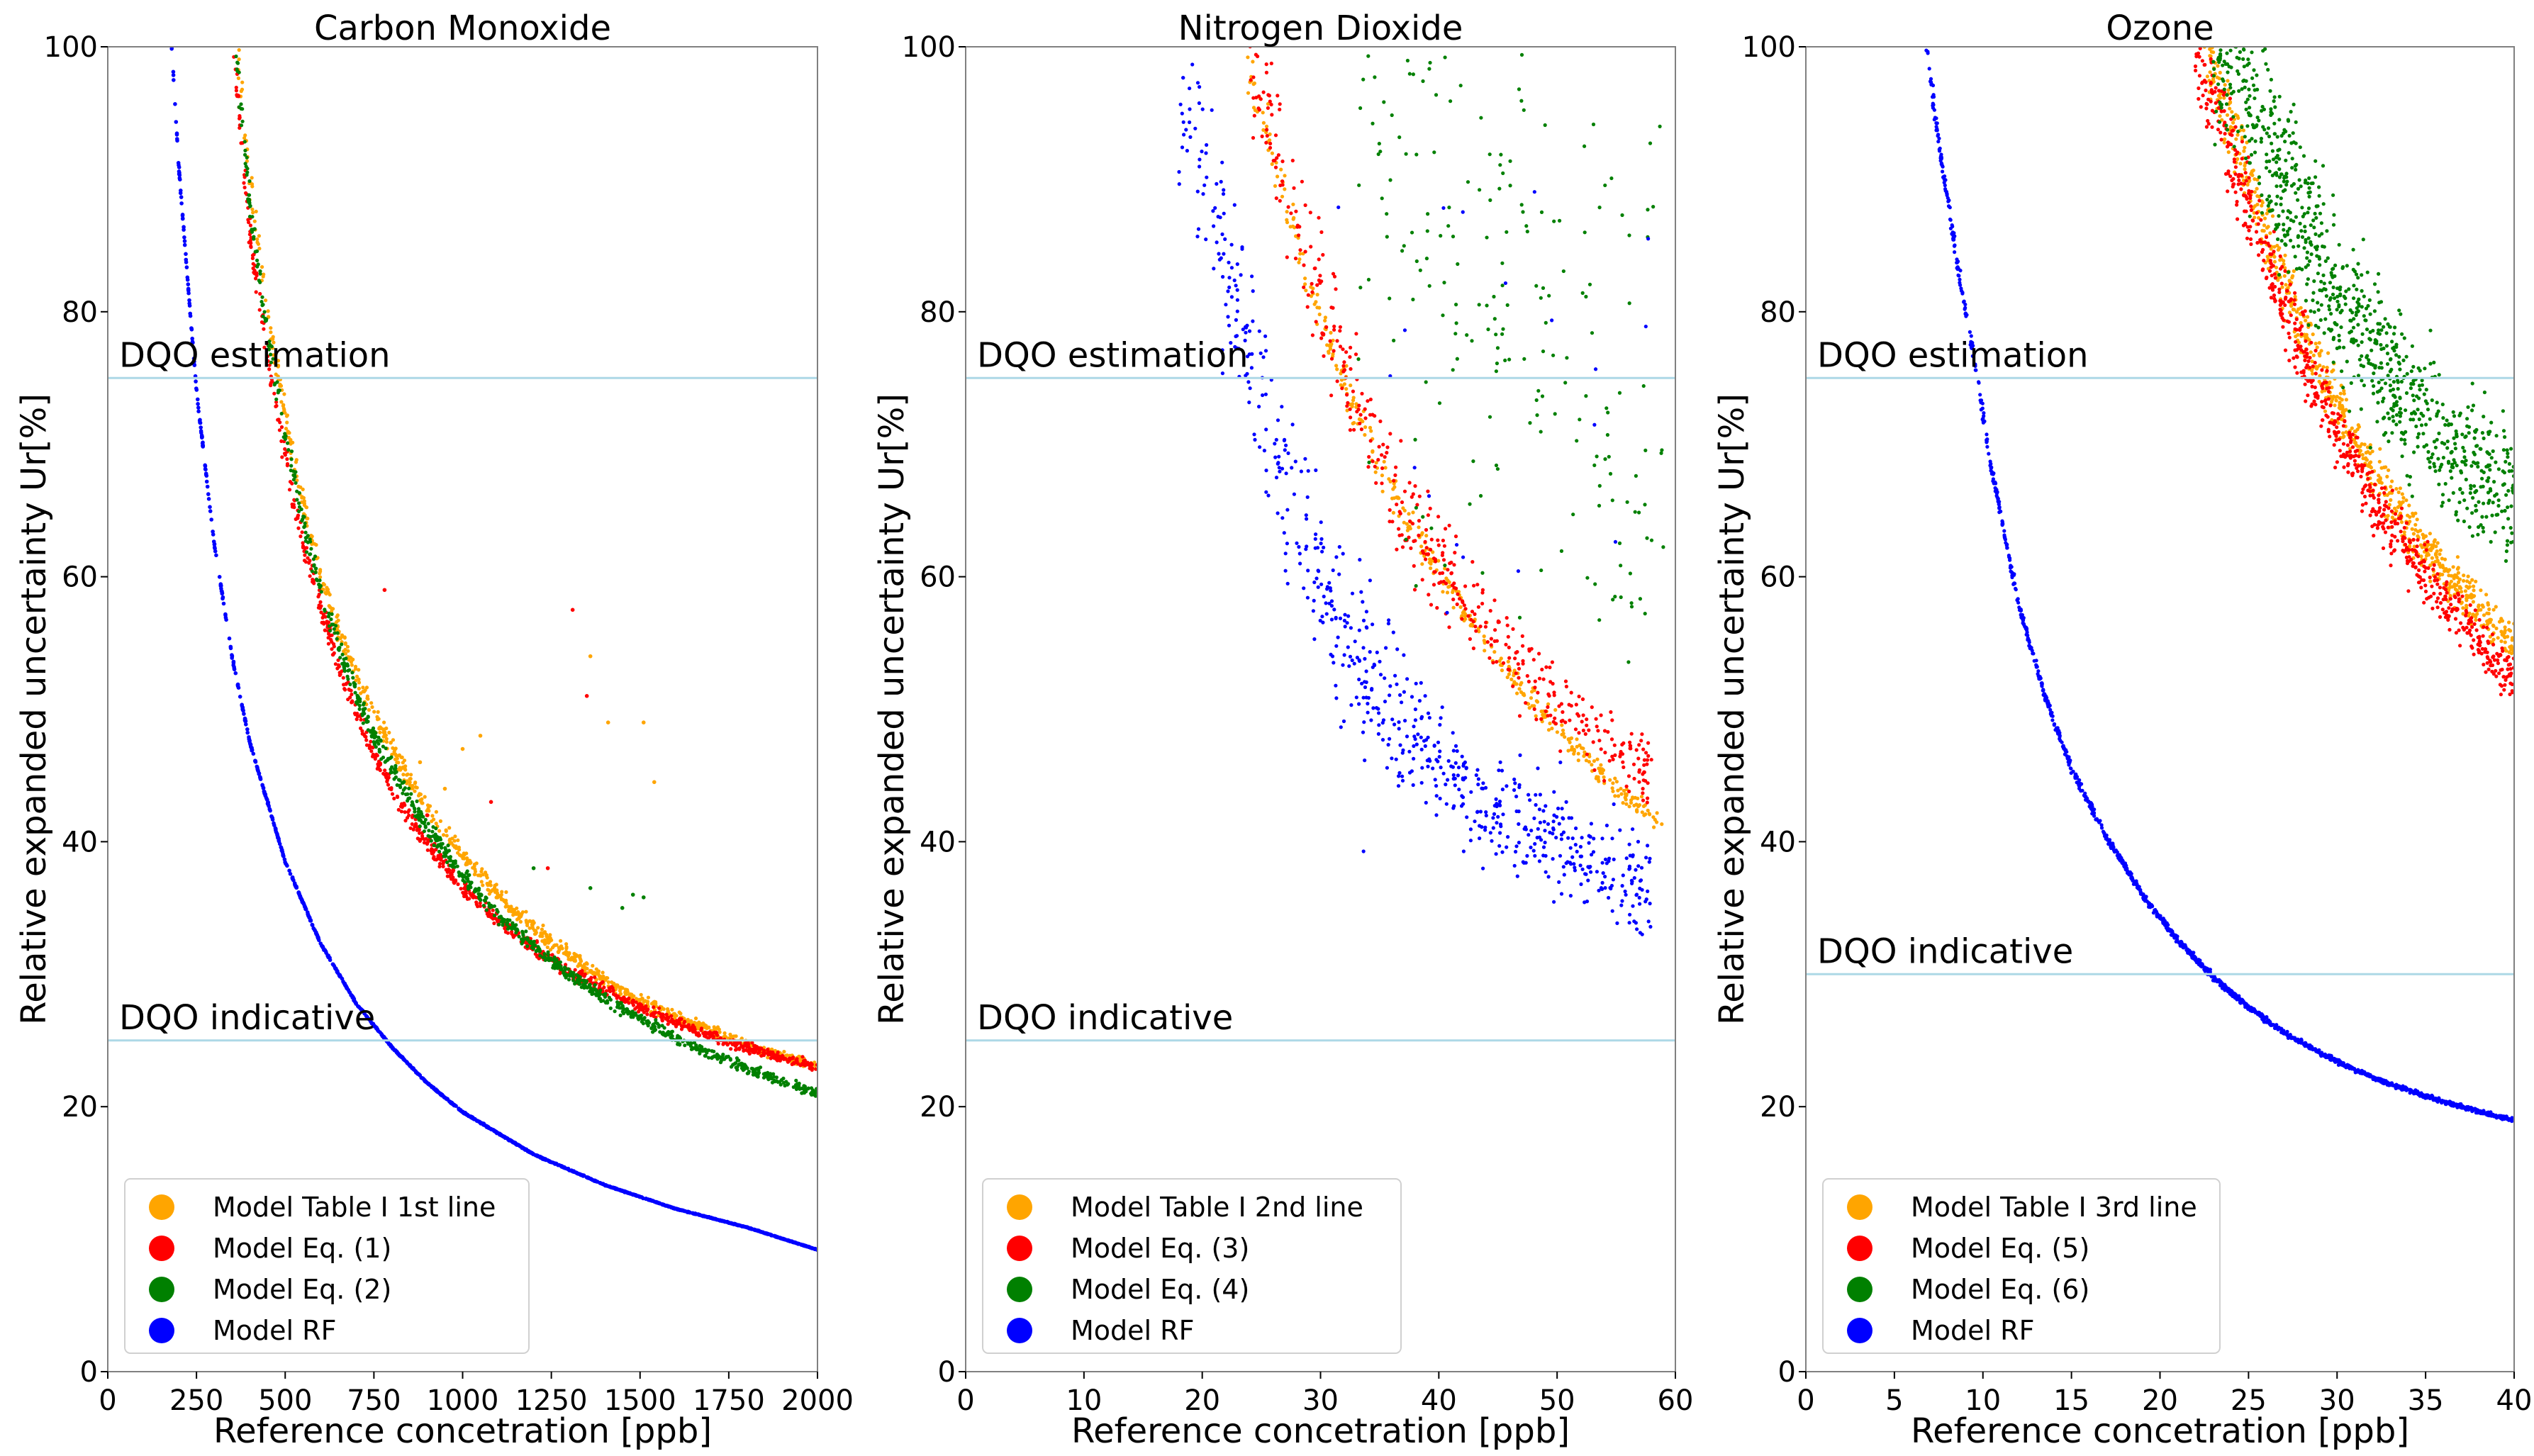 Image resolution: width=2534 pixels, height=1456 pixels. What do you see at coordinates (80, 313) in the screenshot?
I see `y-tick-label: 80` at bounding box center [80, 313].